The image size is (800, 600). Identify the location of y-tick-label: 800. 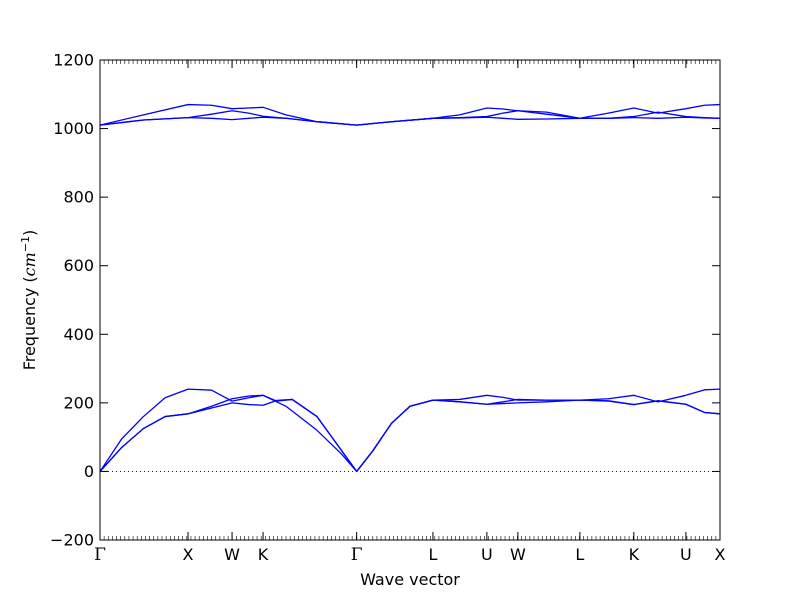
(78, 197).